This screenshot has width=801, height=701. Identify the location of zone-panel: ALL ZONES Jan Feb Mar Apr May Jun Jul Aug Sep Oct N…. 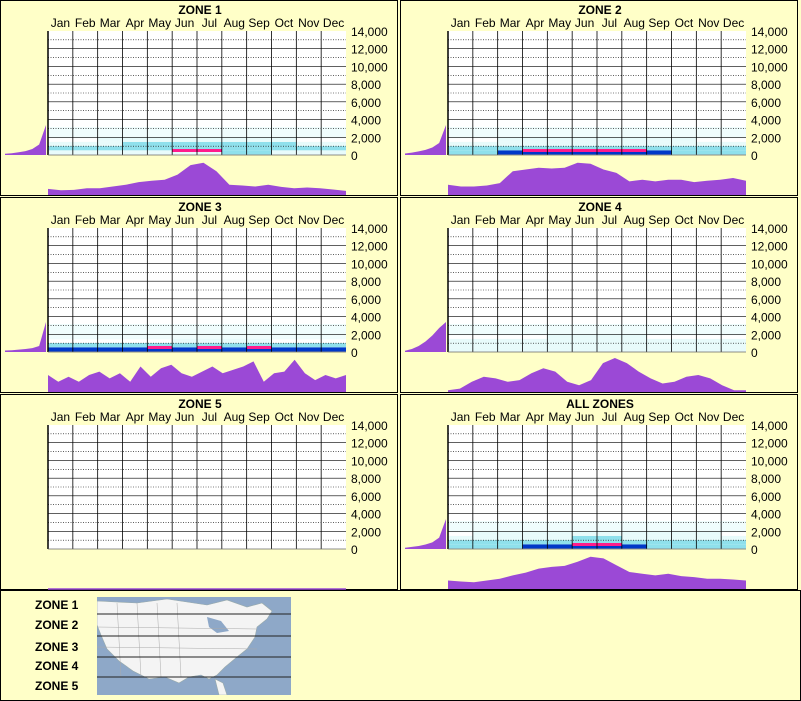
(599, 492).